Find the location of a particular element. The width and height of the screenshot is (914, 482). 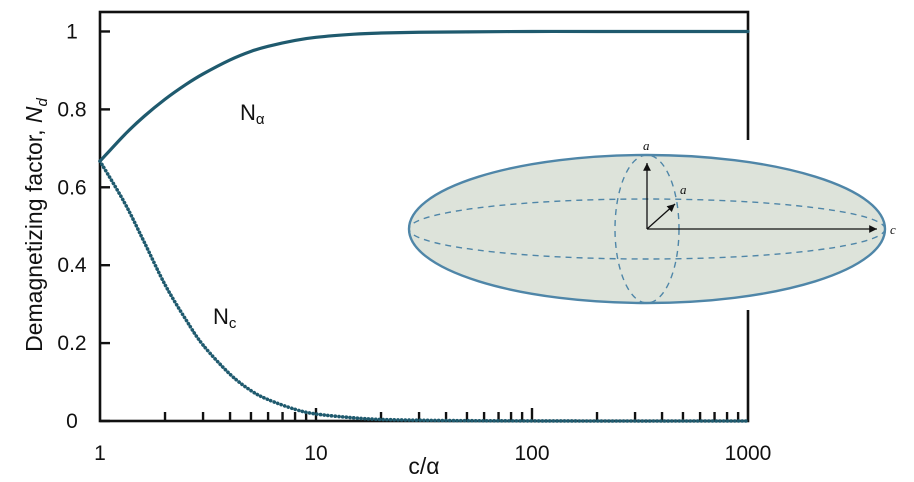

y-axis-ticks is located at coordinates (105, 226).